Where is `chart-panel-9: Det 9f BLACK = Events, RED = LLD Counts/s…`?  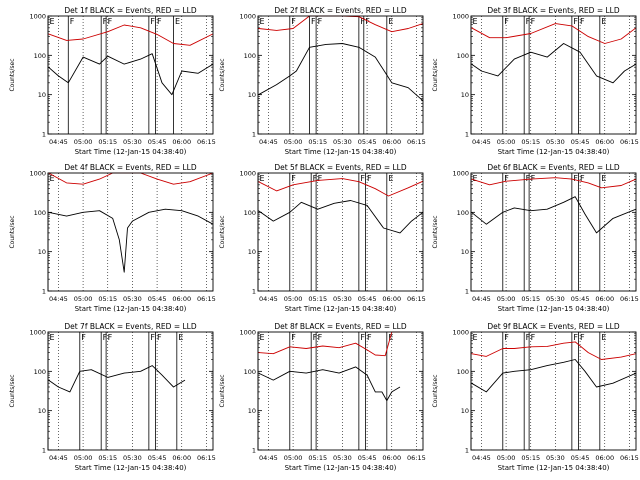 chart-panel-9: Det 9f BLACK = Events, RED = LLD Counts/s… is located at coordinates (535, 397).